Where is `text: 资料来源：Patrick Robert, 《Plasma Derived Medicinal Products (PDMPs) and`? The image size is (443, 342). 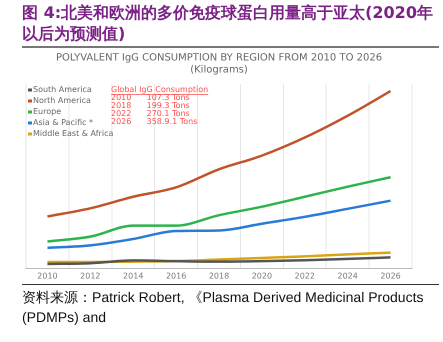
text: 资料来源：Patrick Robert, 《Plasma Derived Medicinal Products (PDMPs) and is located at coordinates (222, 307).